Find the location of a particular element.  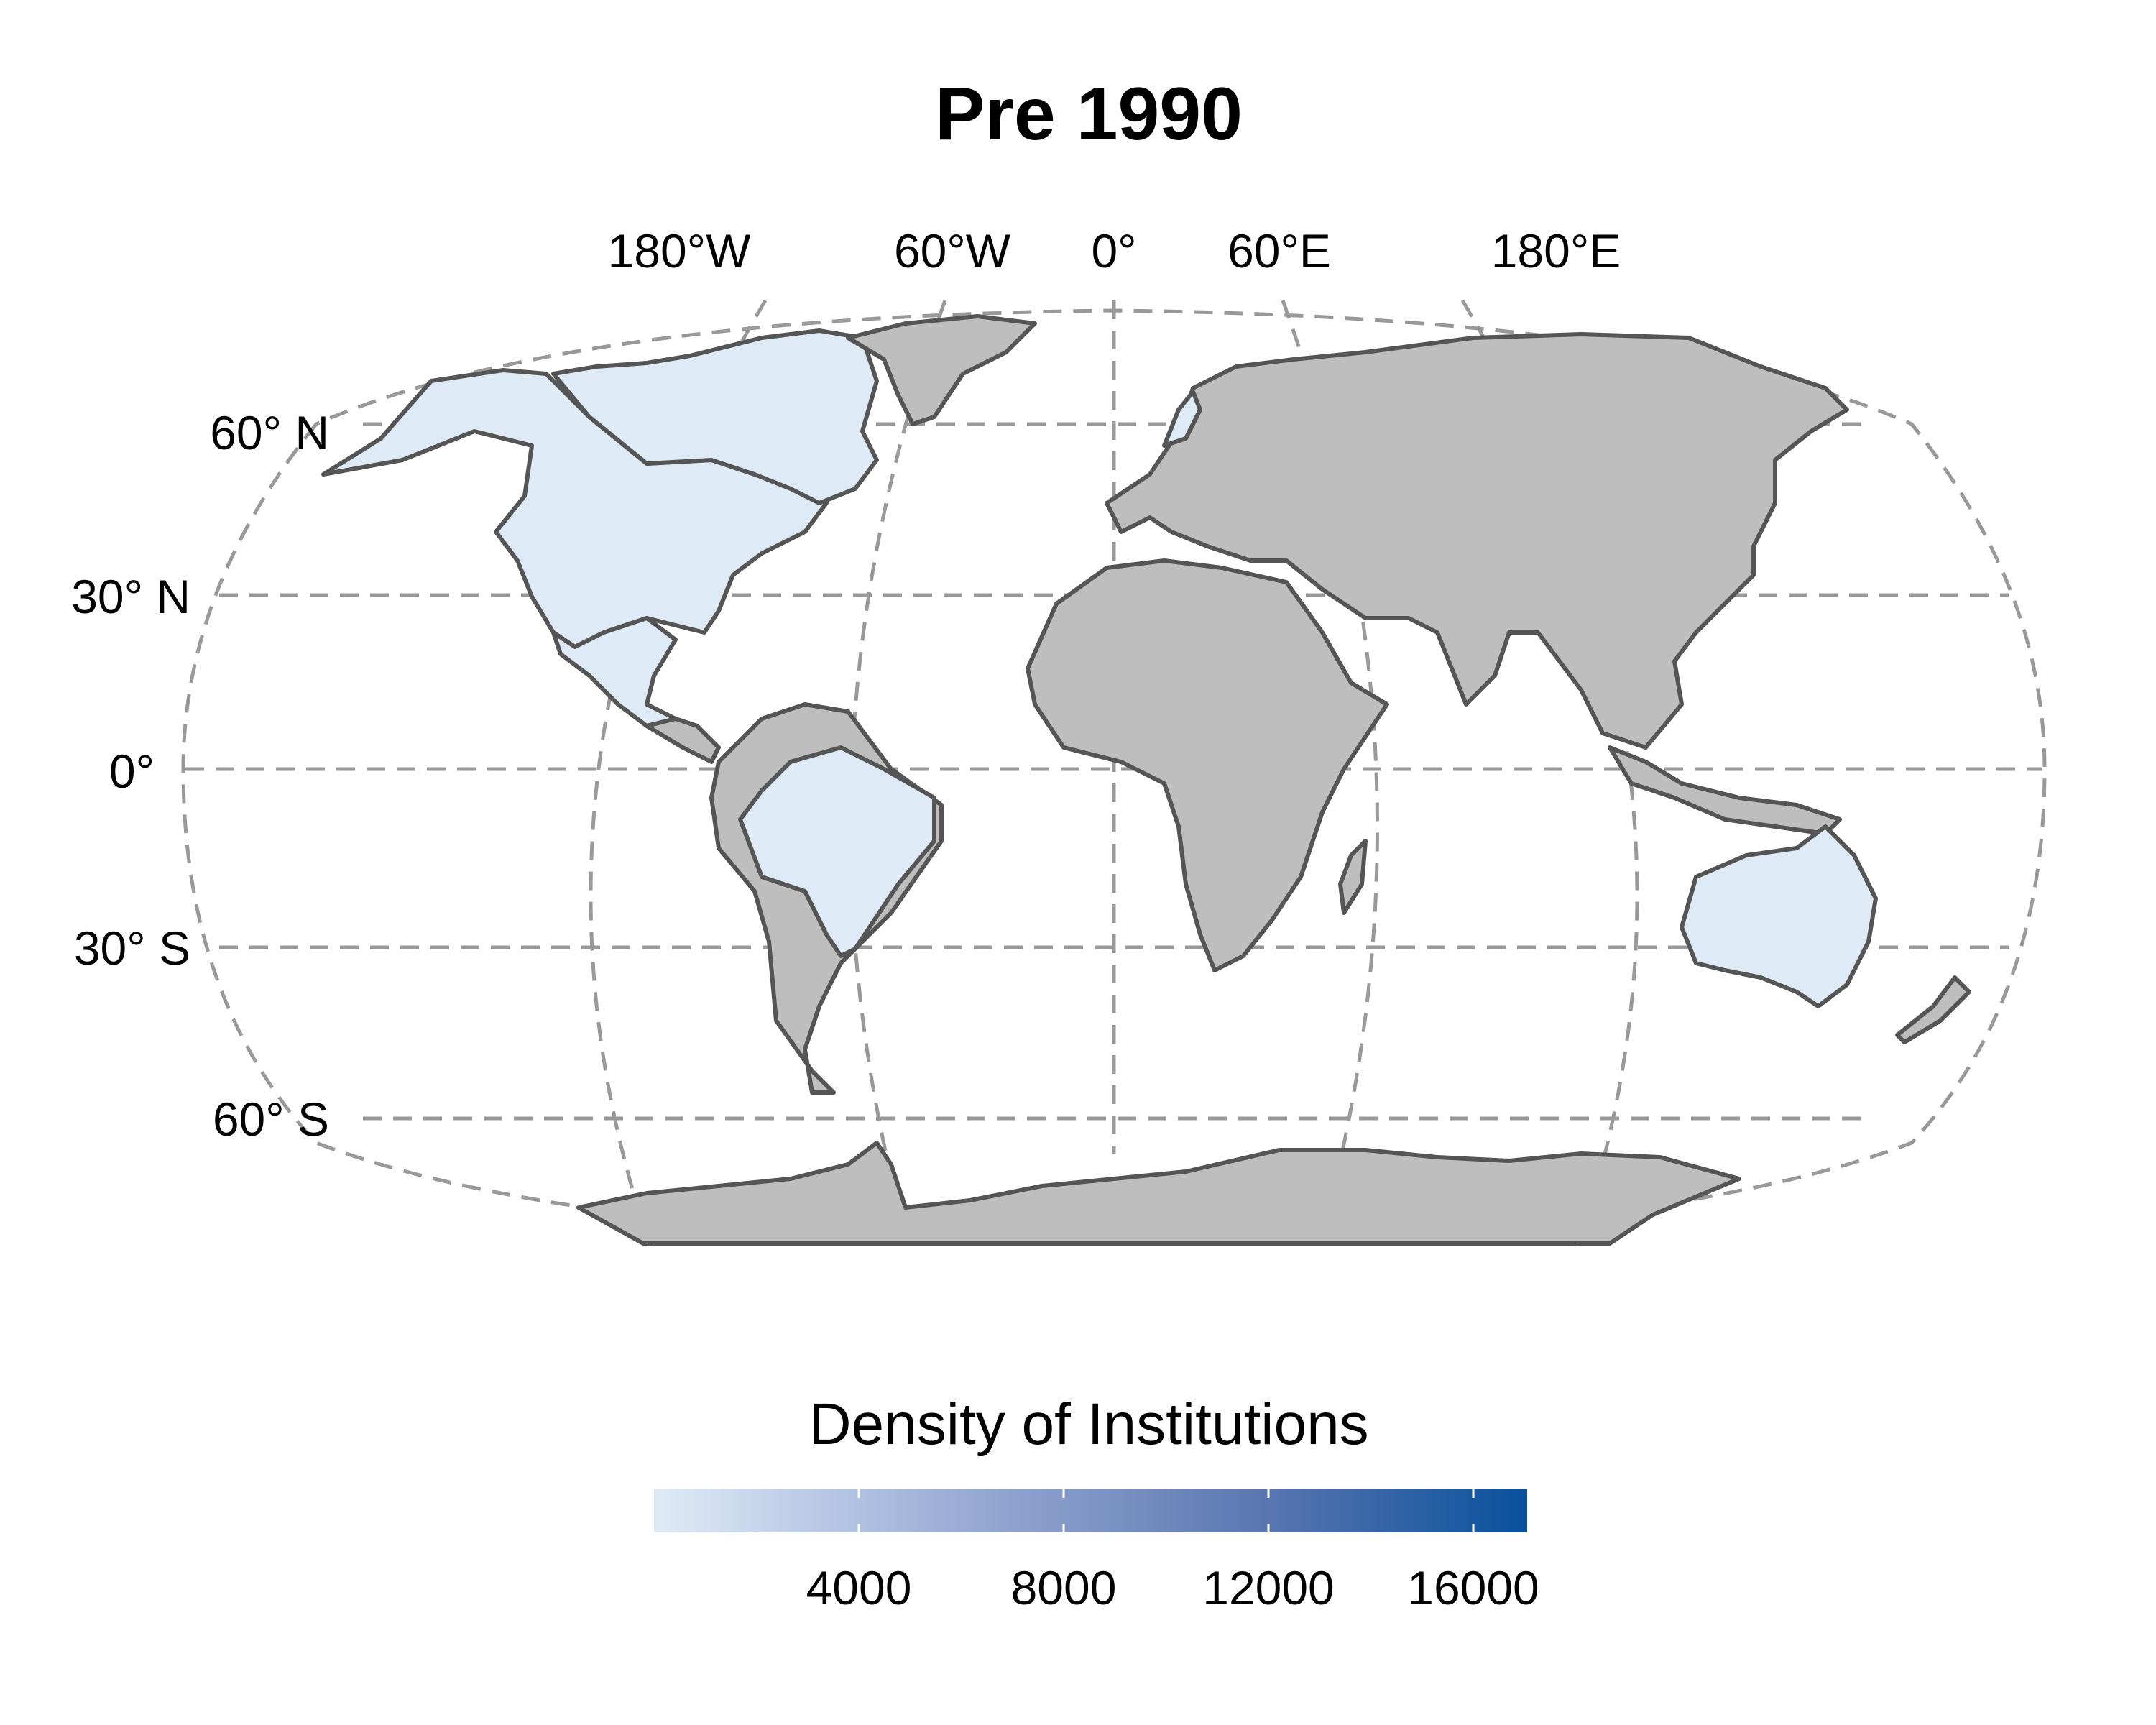

lon-label-60e: 60°E is located at coordinates (1279, 250).